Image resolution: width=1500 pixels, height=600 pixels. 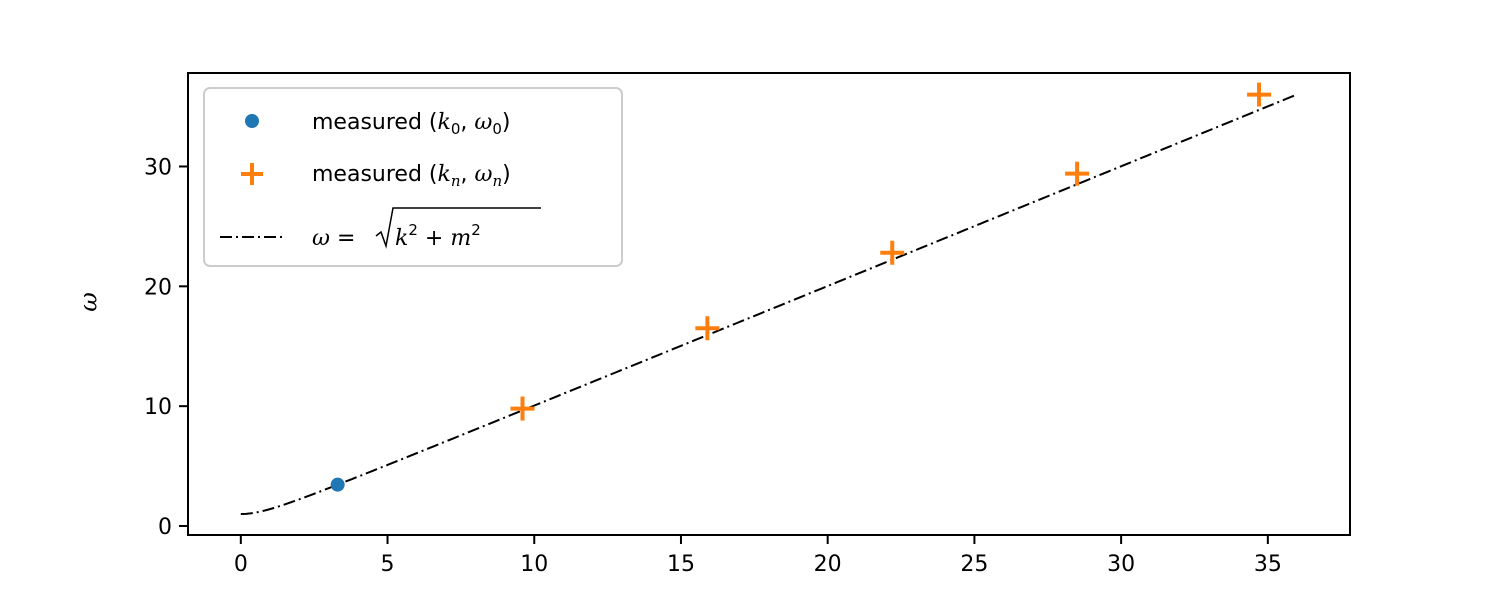 I want to click on x-tick-label: 15, so click(x=681, y=564).